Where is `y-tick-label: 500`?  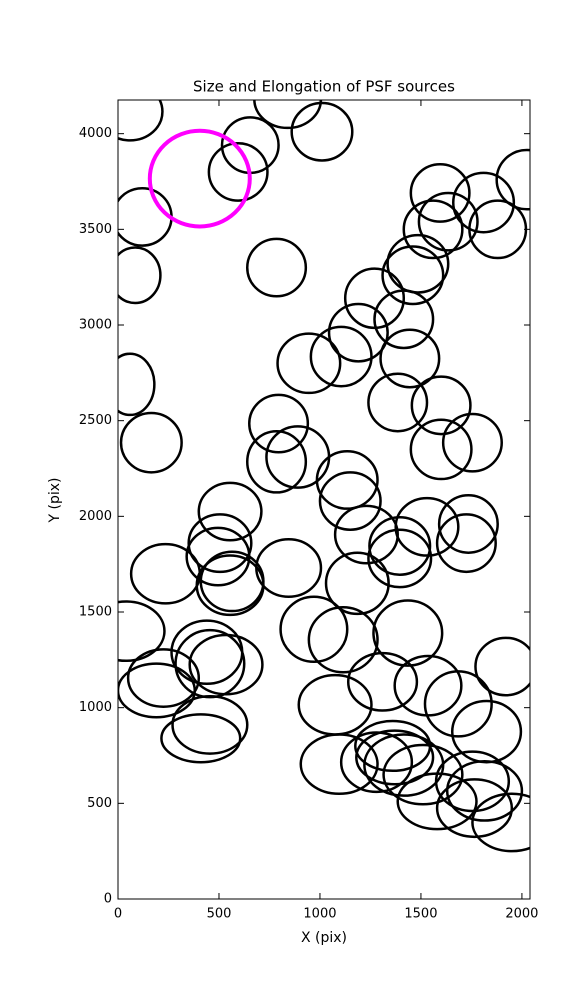
y-tick-label: 500 is located at coordinates (99, 803).